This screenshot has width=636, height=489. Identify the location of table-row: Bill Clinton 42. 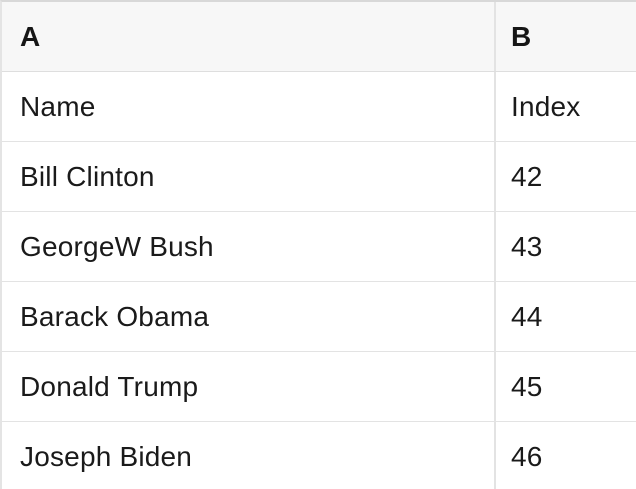
(319, 177).